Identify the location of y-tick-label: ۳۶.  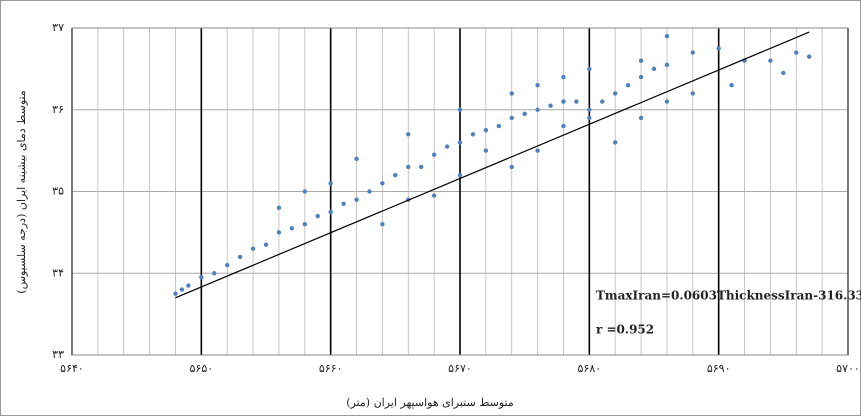
(58, 109).